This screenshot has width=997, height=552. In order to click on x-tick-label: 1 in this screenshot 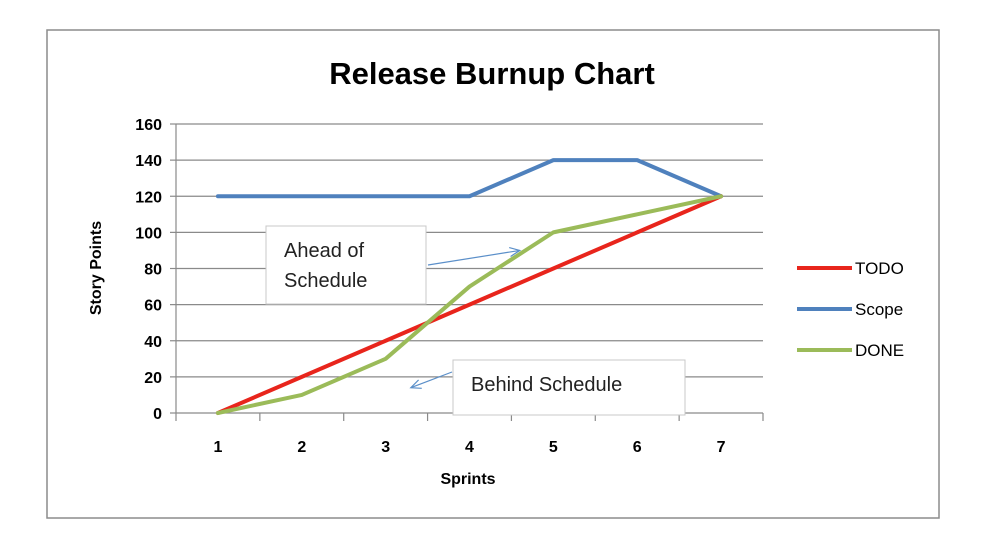, I will do `click(217, 447)`.